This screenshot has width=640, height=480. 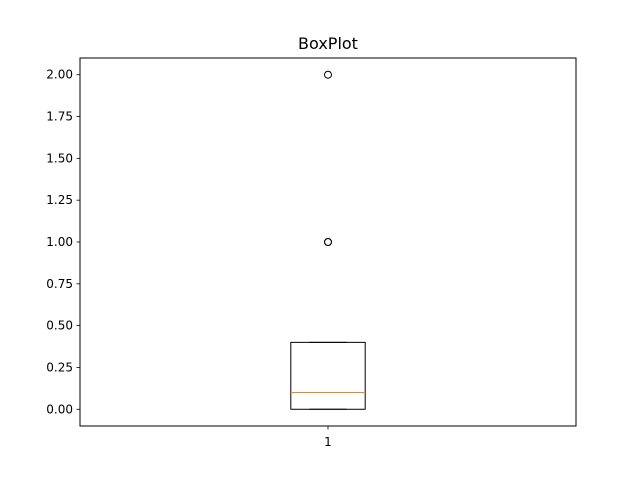 I want to click on x-axis: 1, so click(x=328, y=437).